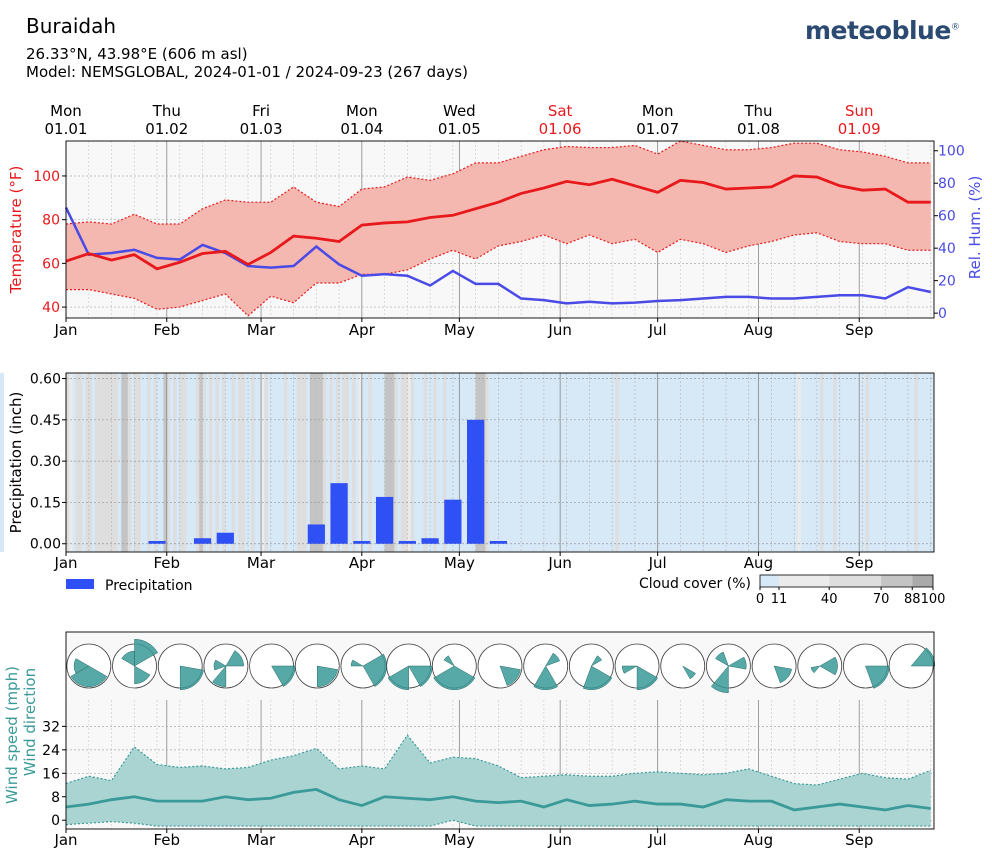  What do you see at coordinates (166, 111) in the screenshot?
I see `top-weekday-label: Thu` at bounding box center [166, 111].